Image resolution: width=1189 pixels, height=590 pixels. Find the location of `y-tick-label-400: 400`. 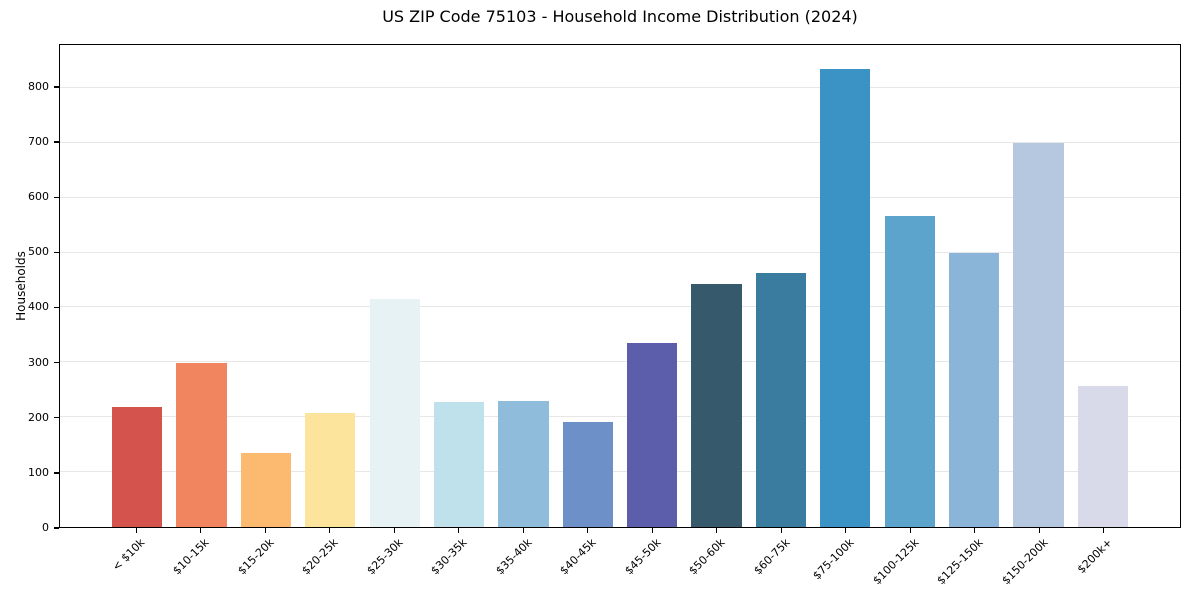

y-tick-label-400: 400 is located at coordinates (38, 307).